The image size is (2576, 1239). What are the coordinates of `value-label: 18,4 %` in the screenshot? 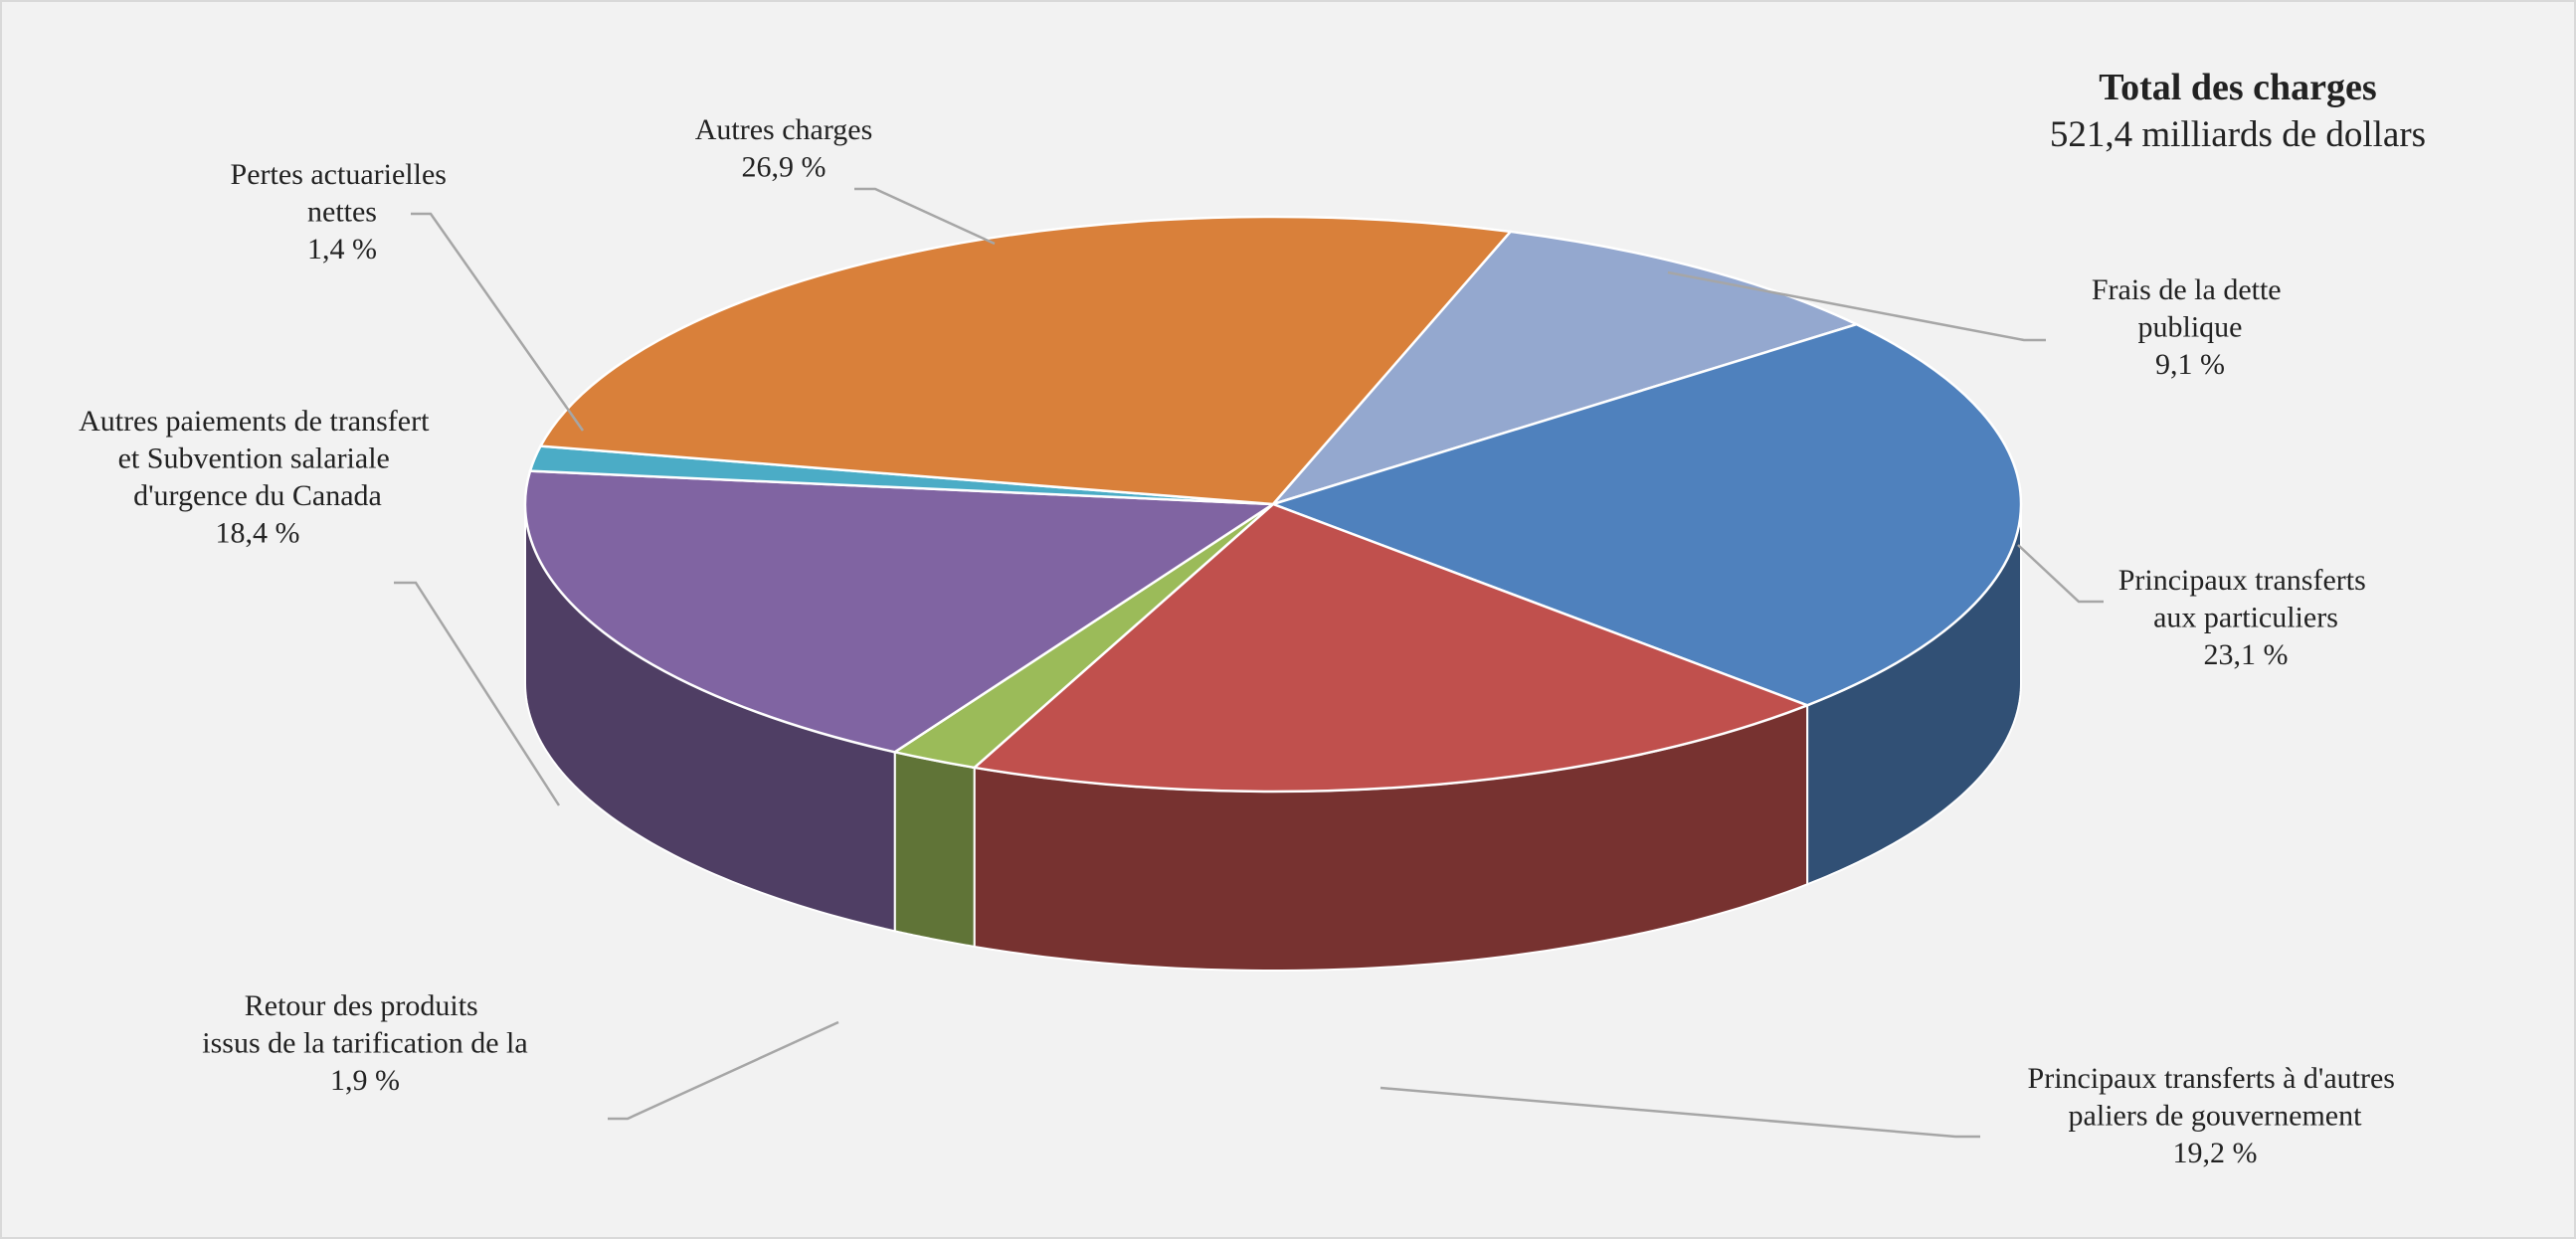 It's located at (258, 533).